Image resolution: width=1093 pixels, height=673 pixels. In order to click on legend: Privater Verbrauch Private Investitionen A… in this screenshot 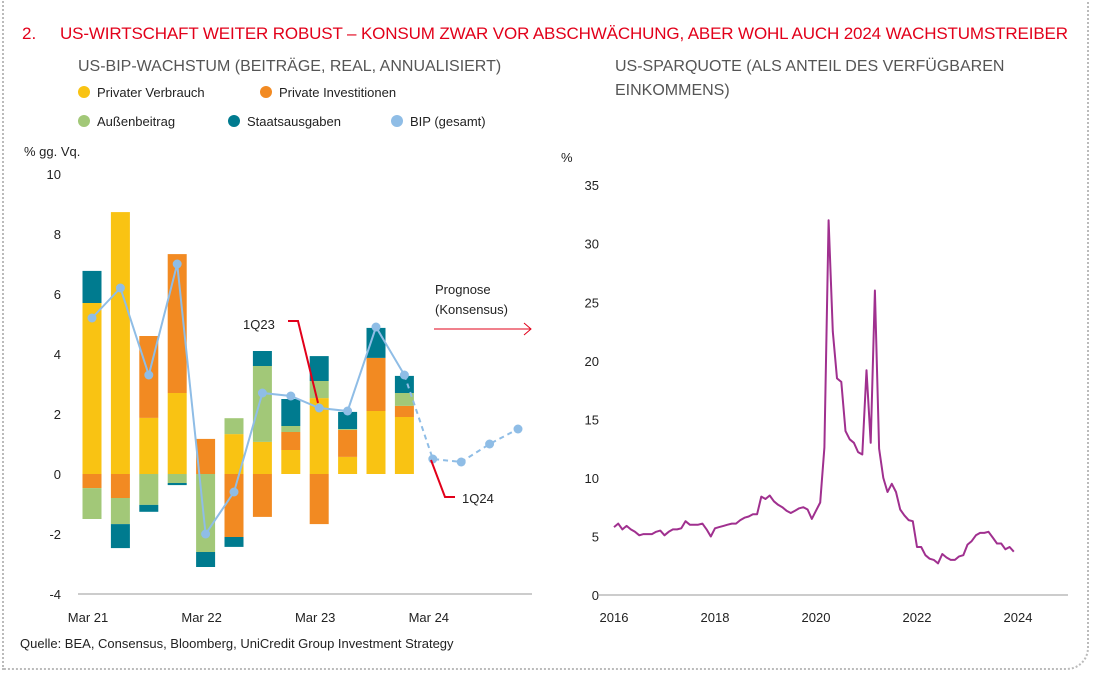, I will do `click(282, 107)`.